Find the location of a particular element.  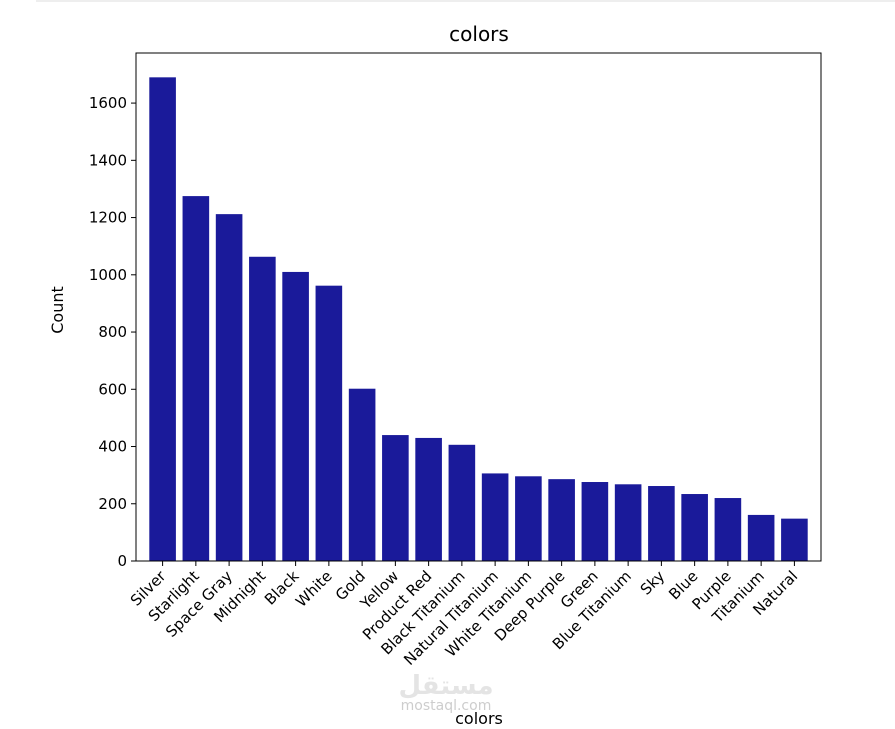

watermark-logo: مستقل is located at coordinates (445, 686).